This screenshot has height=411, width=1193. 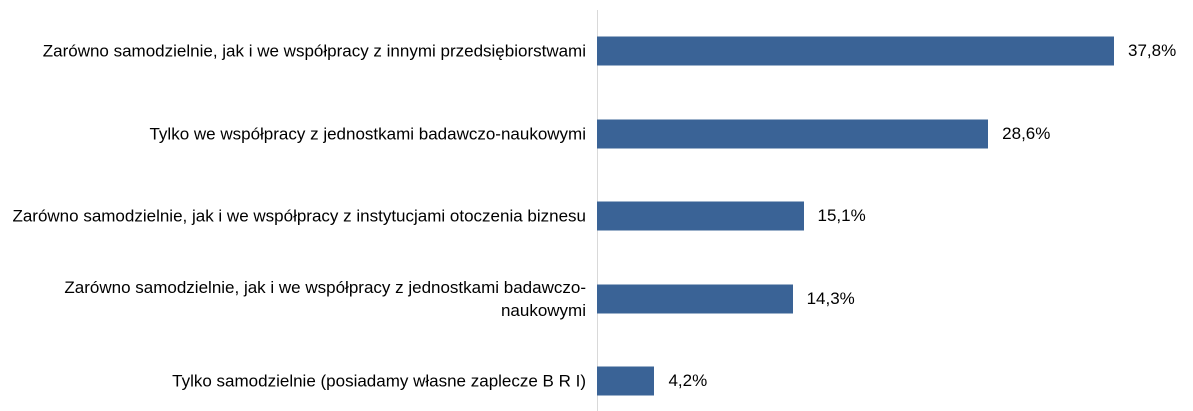 What do you see at coordinates (1026, 133) in the screenshot?
I see `value-label: 28,6%` at bounding box center [1026, 133].